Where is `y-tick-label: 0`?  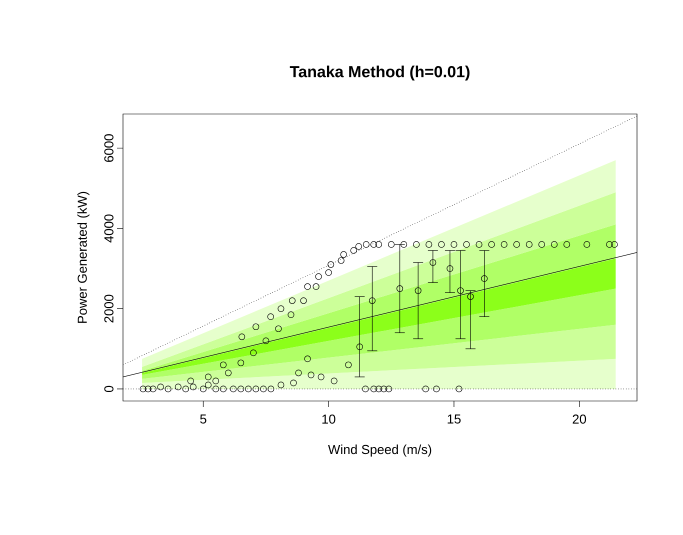 y-tick-label: 0 is located at coordinates (109, 389).